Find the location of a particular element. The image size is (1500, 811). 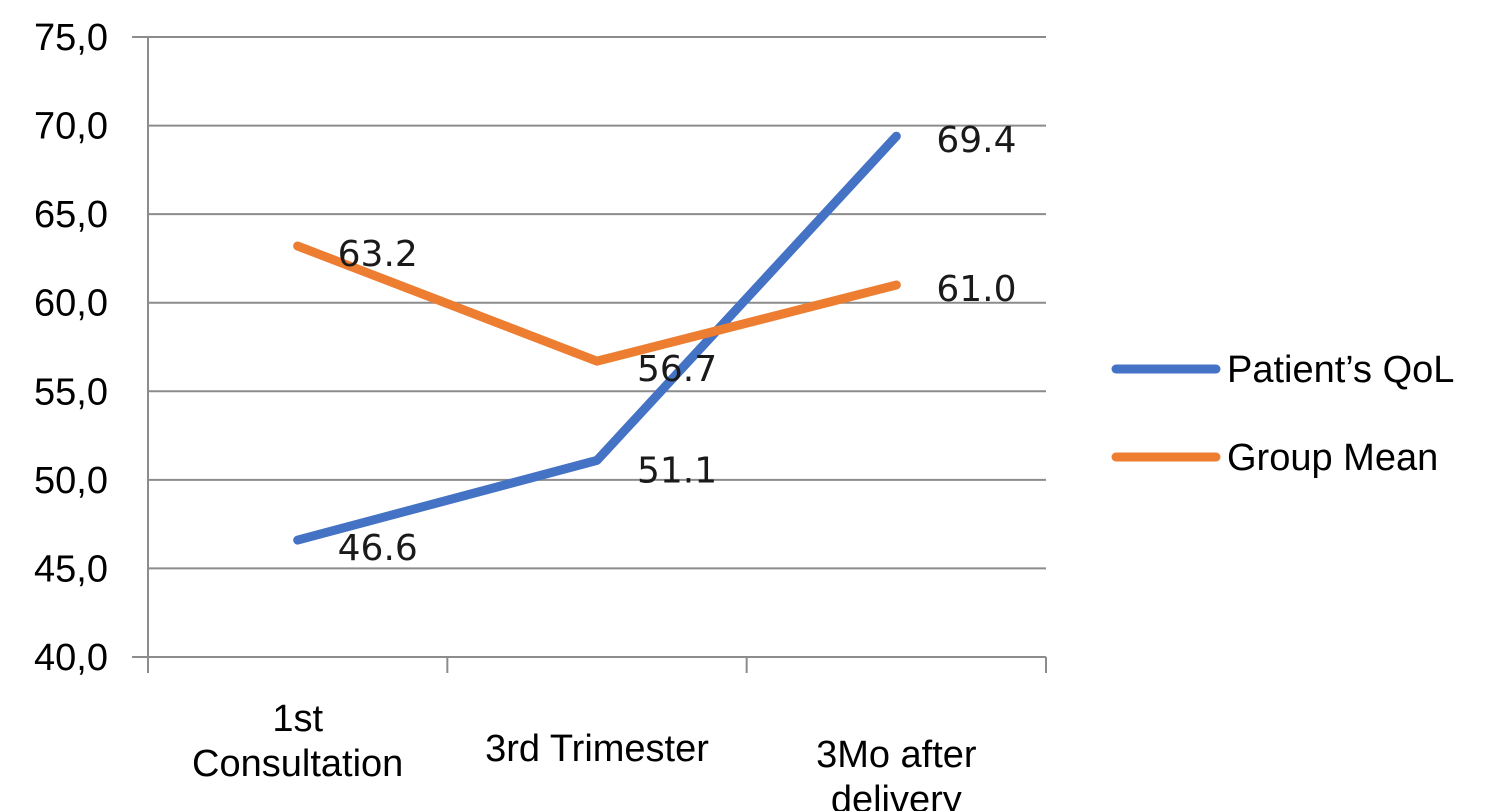

data-label: 56.7 is located at coordinates (677, 369).